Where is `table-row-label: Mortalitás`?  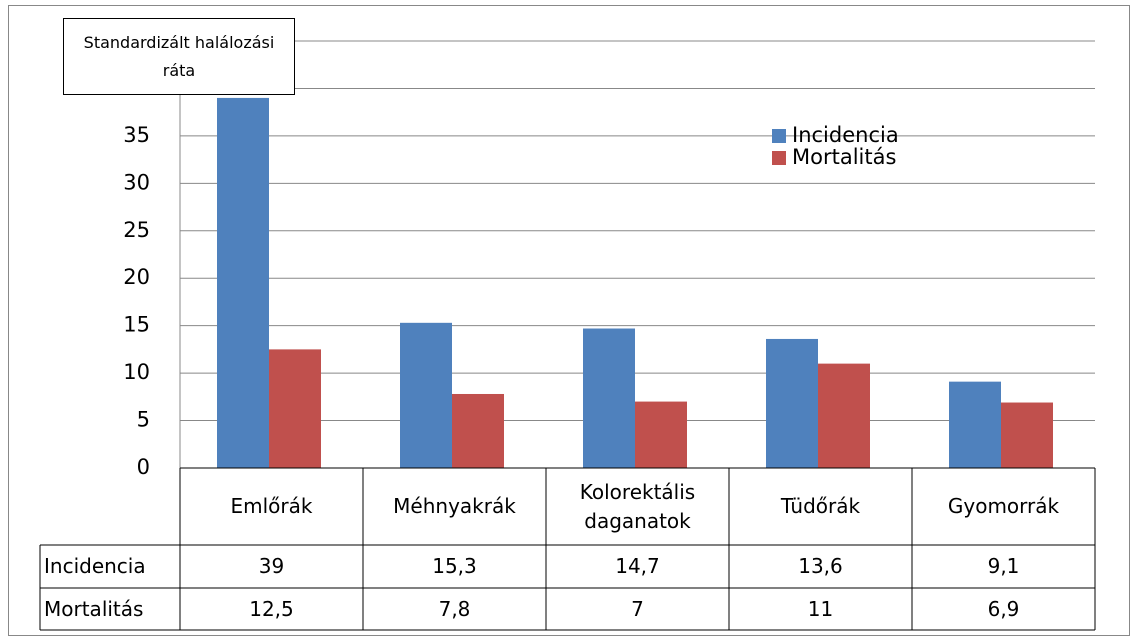 table-row-label: Mortalitás is located at coordinates (94, 608).